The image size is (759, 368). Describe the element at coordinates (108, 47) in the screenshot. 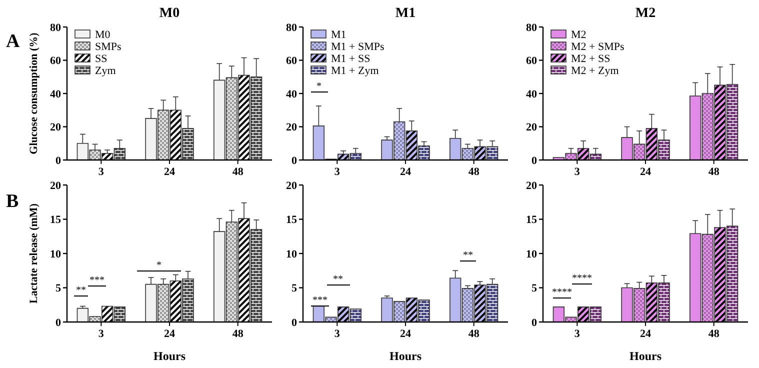

I see `legend-label: SMPs` at that location.